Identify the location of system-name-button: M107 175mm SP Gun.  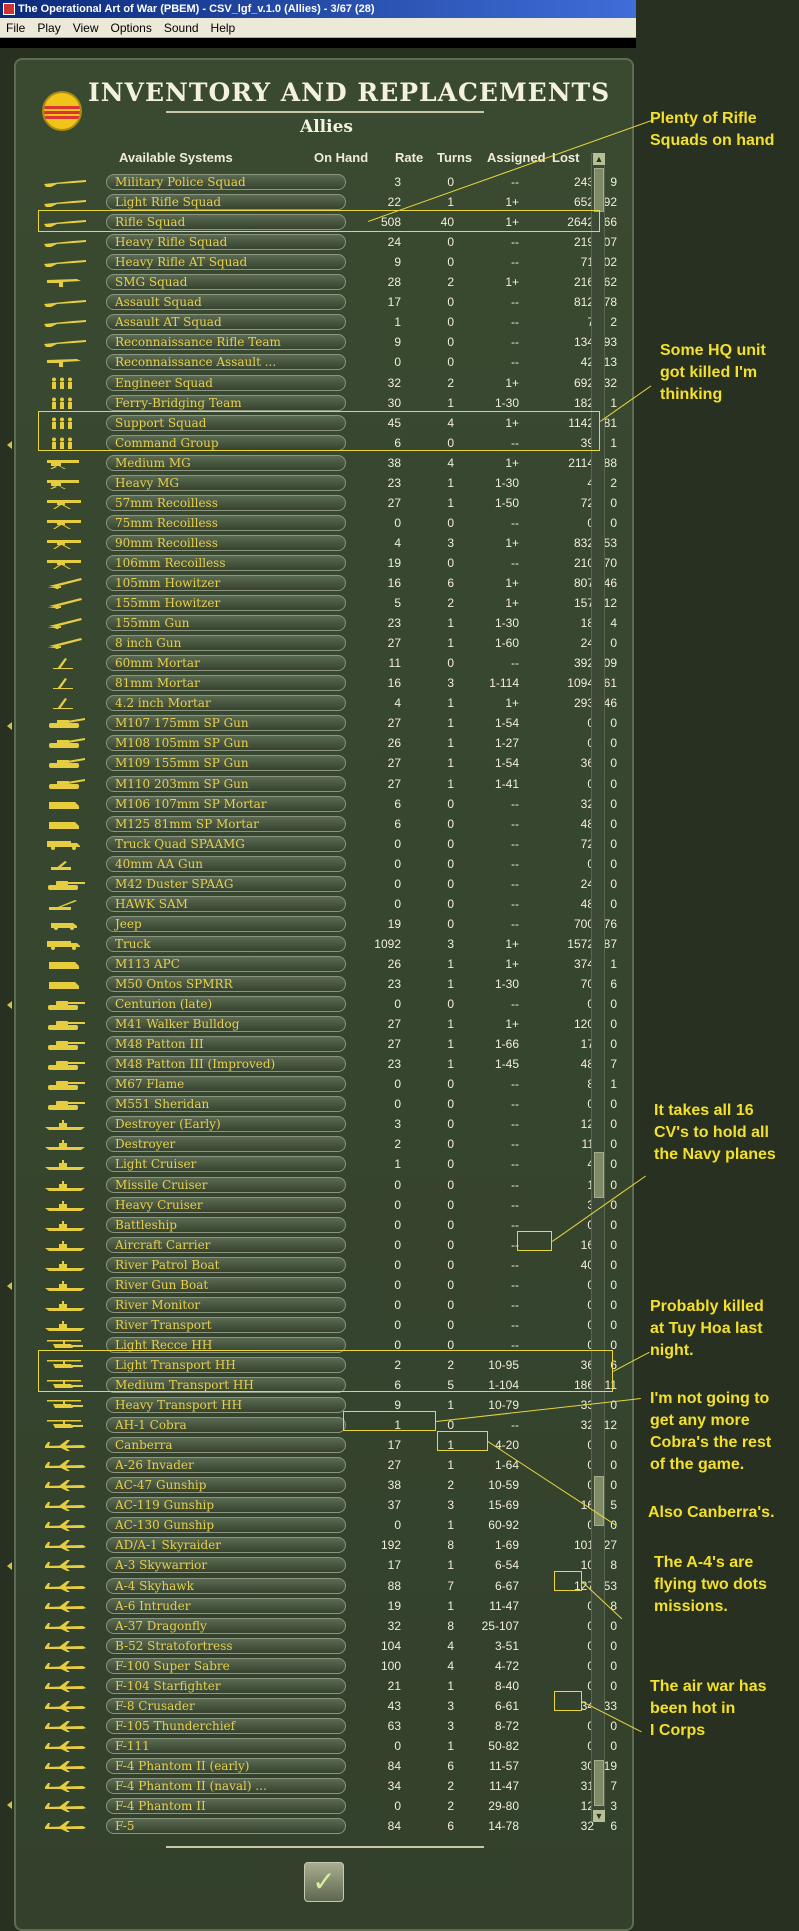
(226, 723).